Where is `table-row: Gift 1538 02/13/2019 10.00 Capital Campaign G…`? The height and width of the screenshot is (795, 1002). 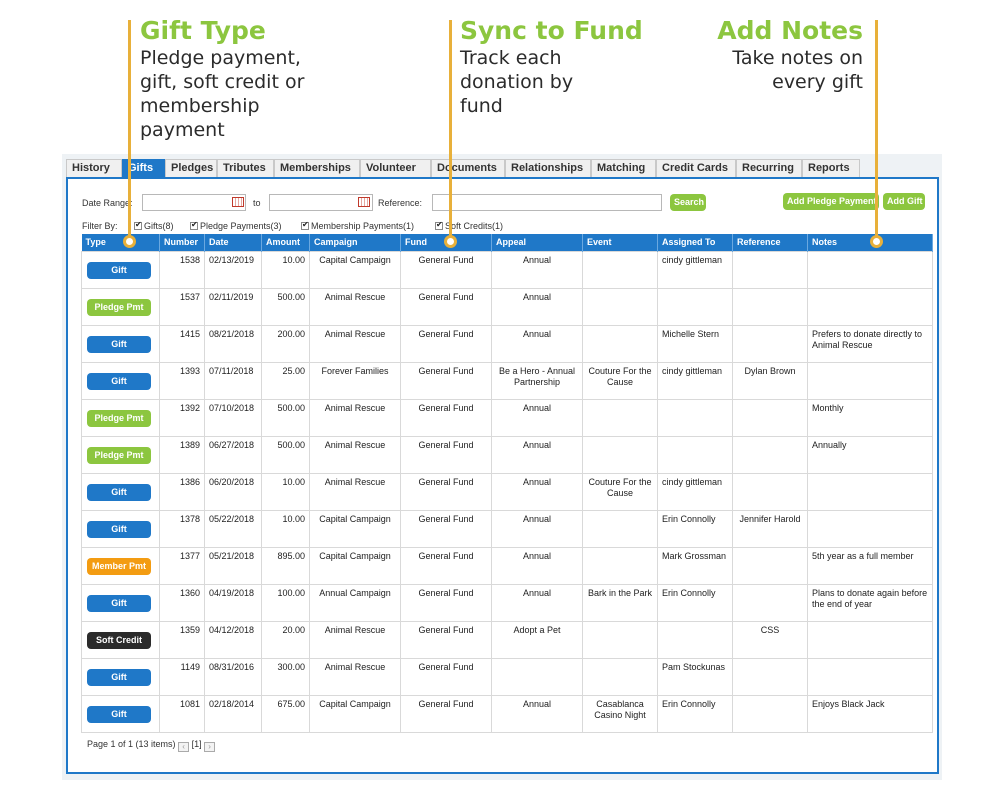
table-row: Gift 1538 02/13/2019 10.00 Capital Campaign G… is located at coordinates (507, 269).